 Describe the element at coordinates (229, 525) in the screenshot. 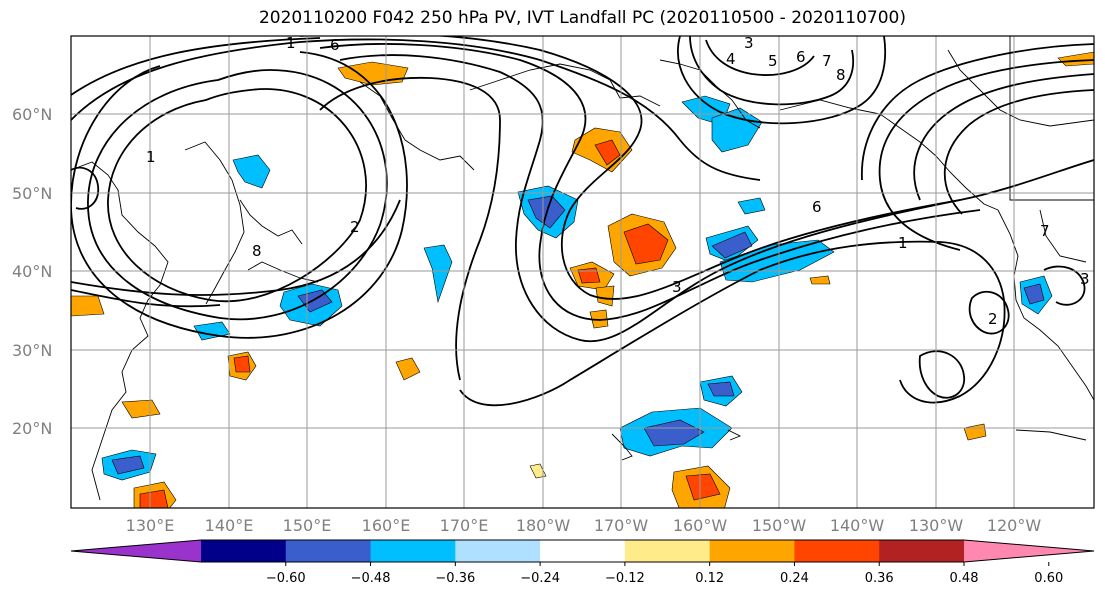

I see `lon-label: 140°E` at that location.